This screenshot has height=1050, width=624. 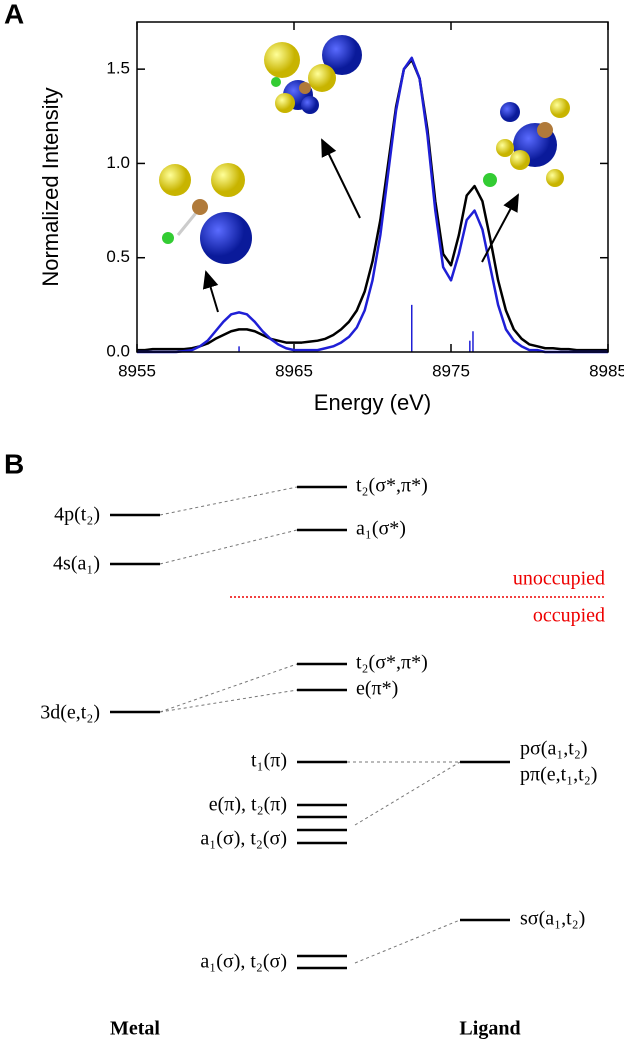 What do you see at coordinates (552, 919) in the screenshot?
I see `level-label: sσ(a₁,t₂)` at bounding box center [552, 919].